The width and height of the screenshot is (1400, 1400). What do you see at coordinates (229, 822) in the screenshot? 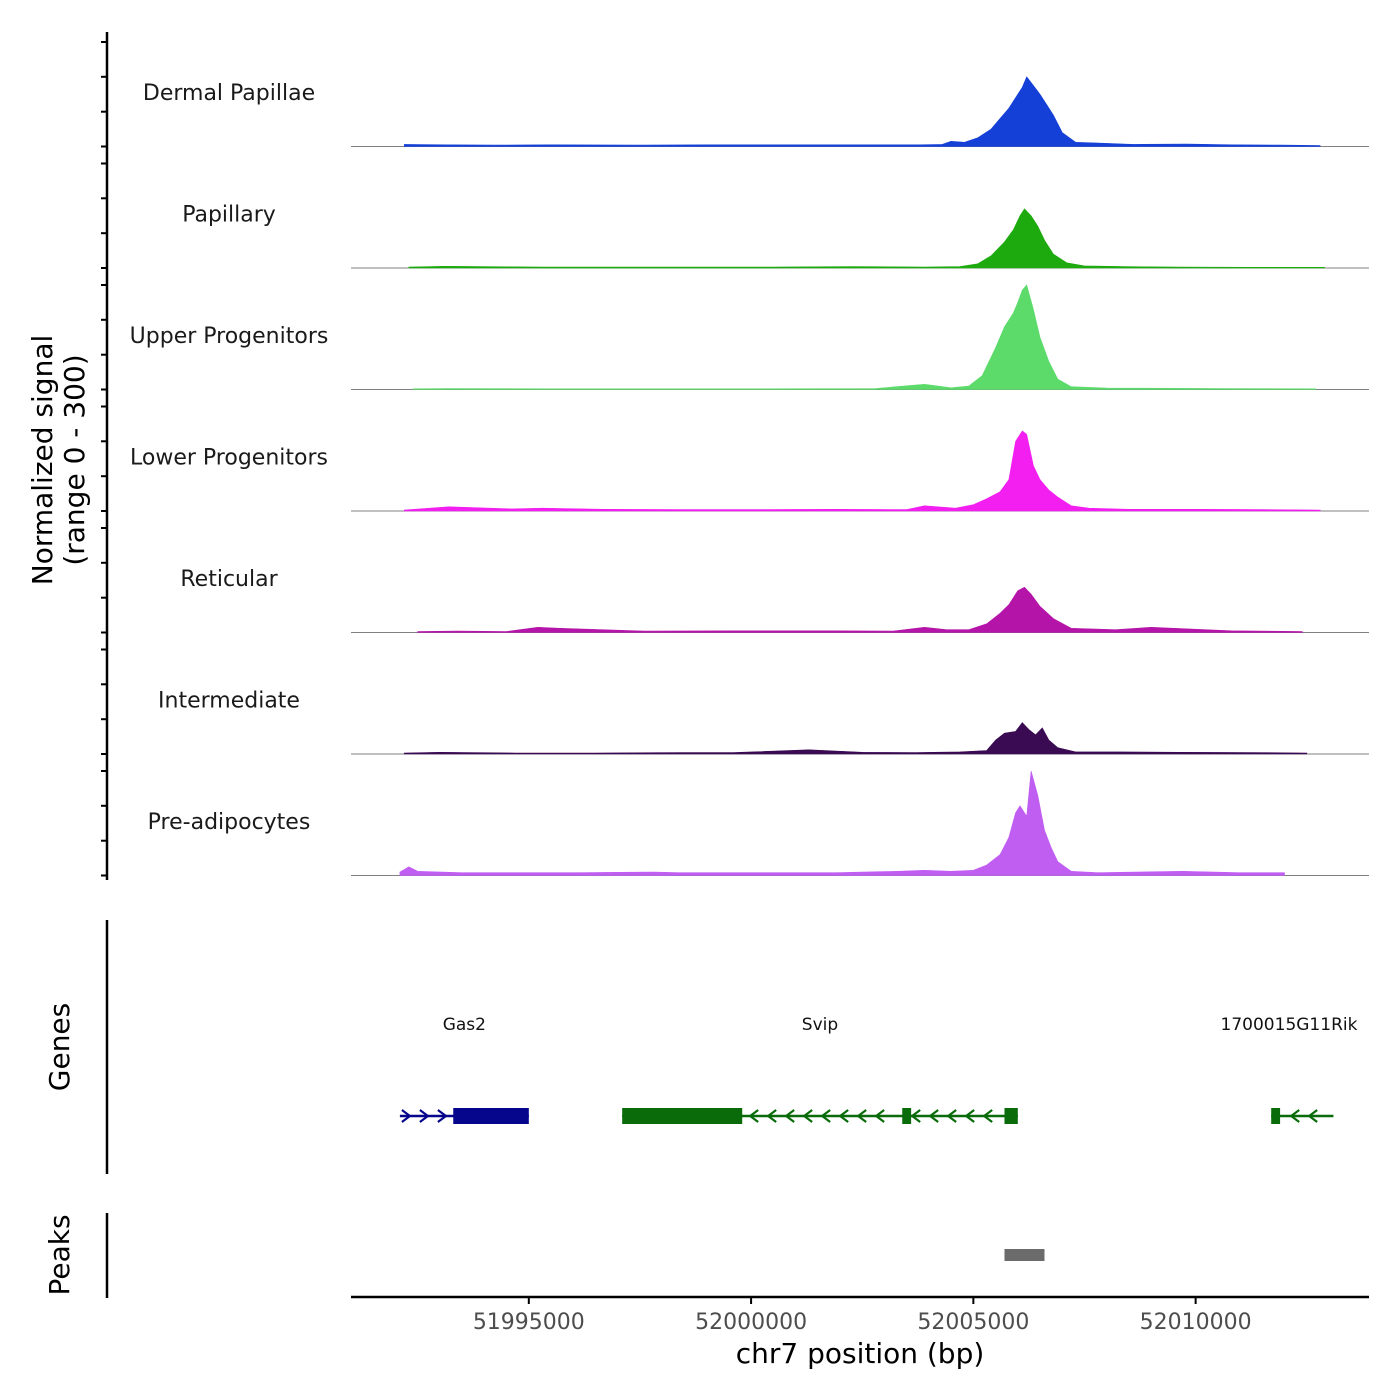
I see `track-label: Pre-adipocytes` at bounding box center [229, 822].